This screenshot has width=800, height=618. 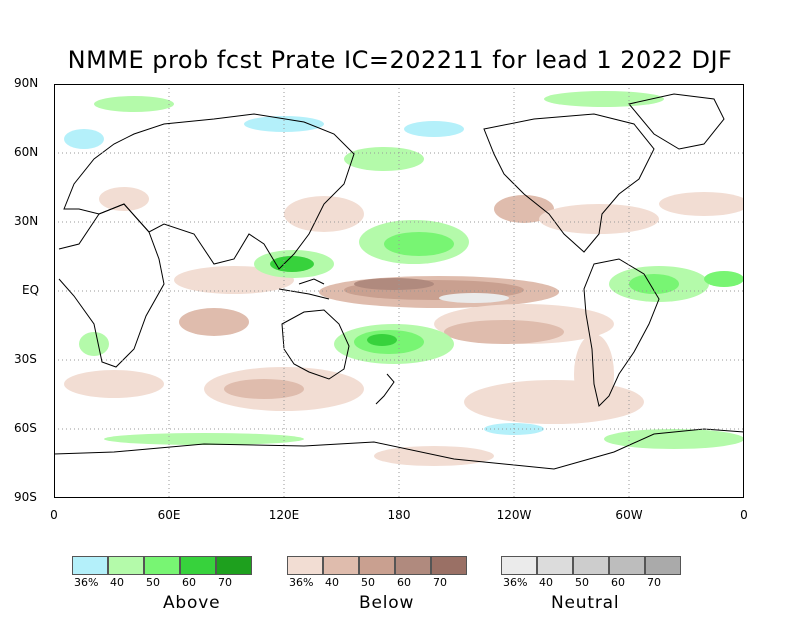 I want to click on lat-label-90s: 90S, so click(x=25, y=497).